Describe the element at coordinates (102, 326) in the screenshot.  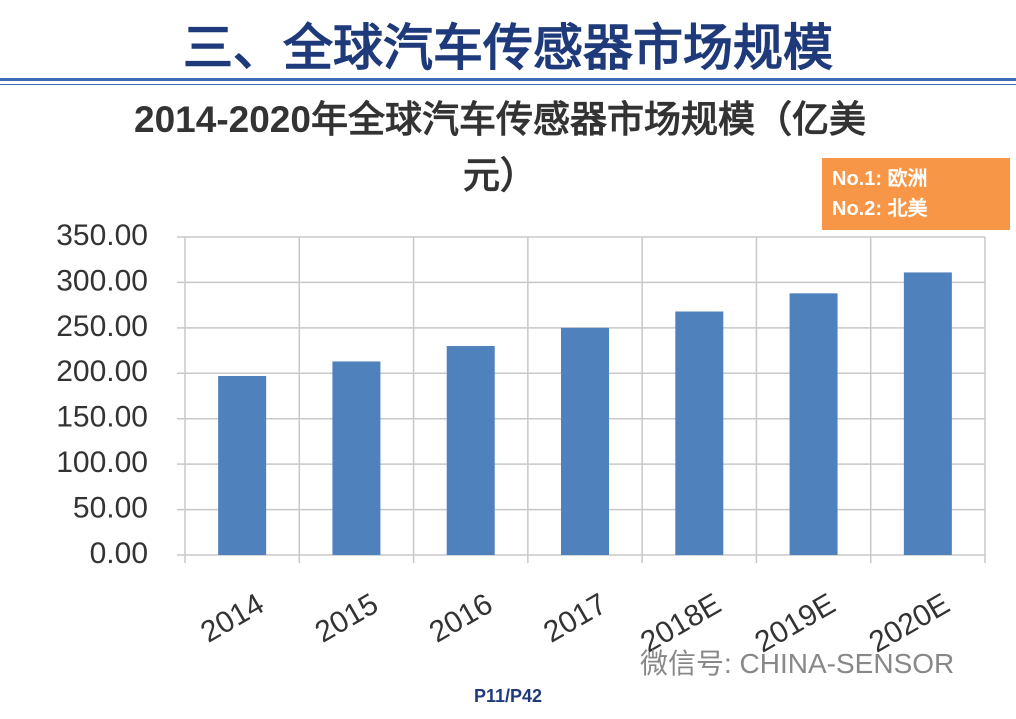
I see `y-tick-label: 250.00` at that location.